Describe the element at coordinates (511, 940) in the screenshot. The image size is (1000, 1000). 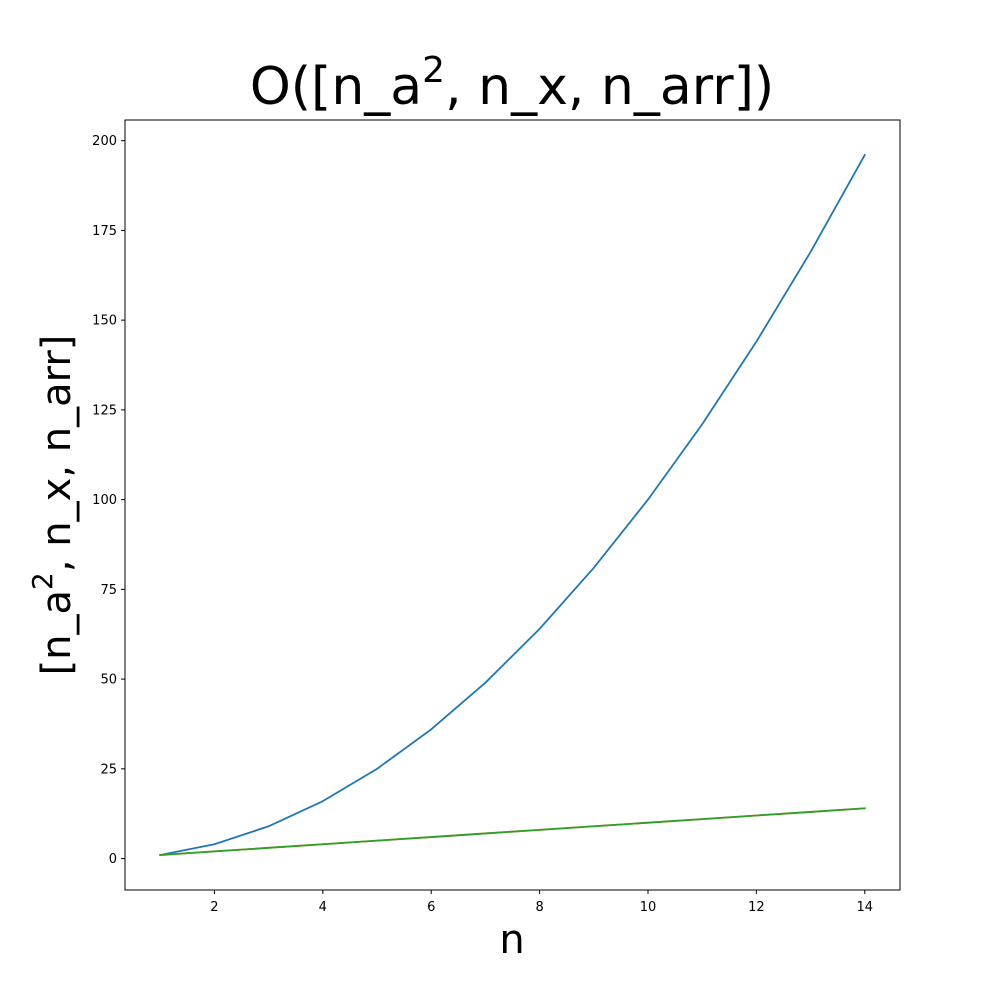
I see `x-axis-label: n` at that location.